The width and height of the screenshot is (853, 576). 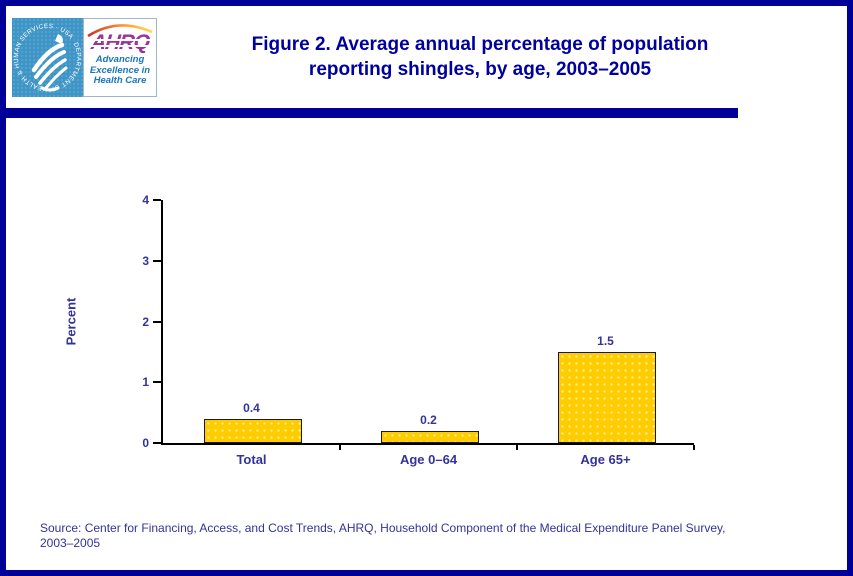 What do you see at coordinates (145, 200) in the screenshot?
I see `y-axis-tick-label: 4` at bounding box center [145, 200].